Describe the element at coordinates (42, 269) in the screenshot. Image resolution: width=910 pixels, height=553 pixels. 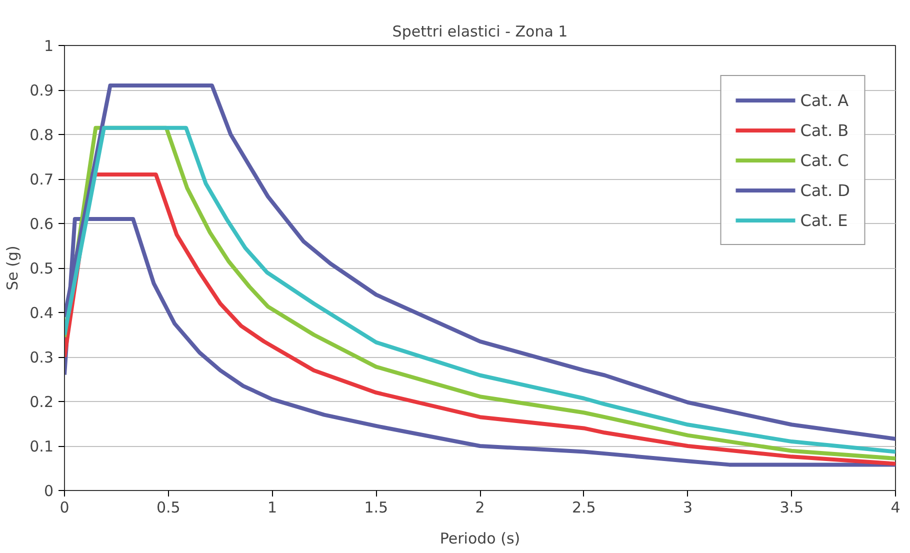
I see `y-tick-label: 0.5` at that location.